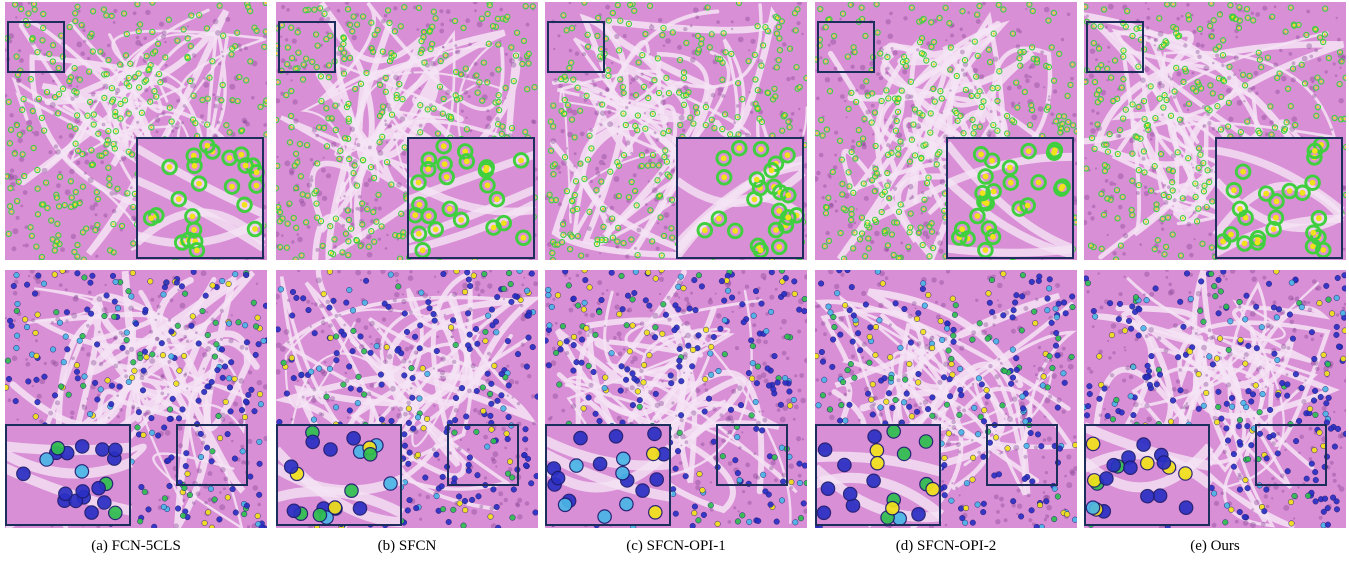 This screenshot has width=1349, height=570. Describe the element at coordinates (1215, 546) in the screenshot. I see `panel-caption: (e) Ours` at that location.